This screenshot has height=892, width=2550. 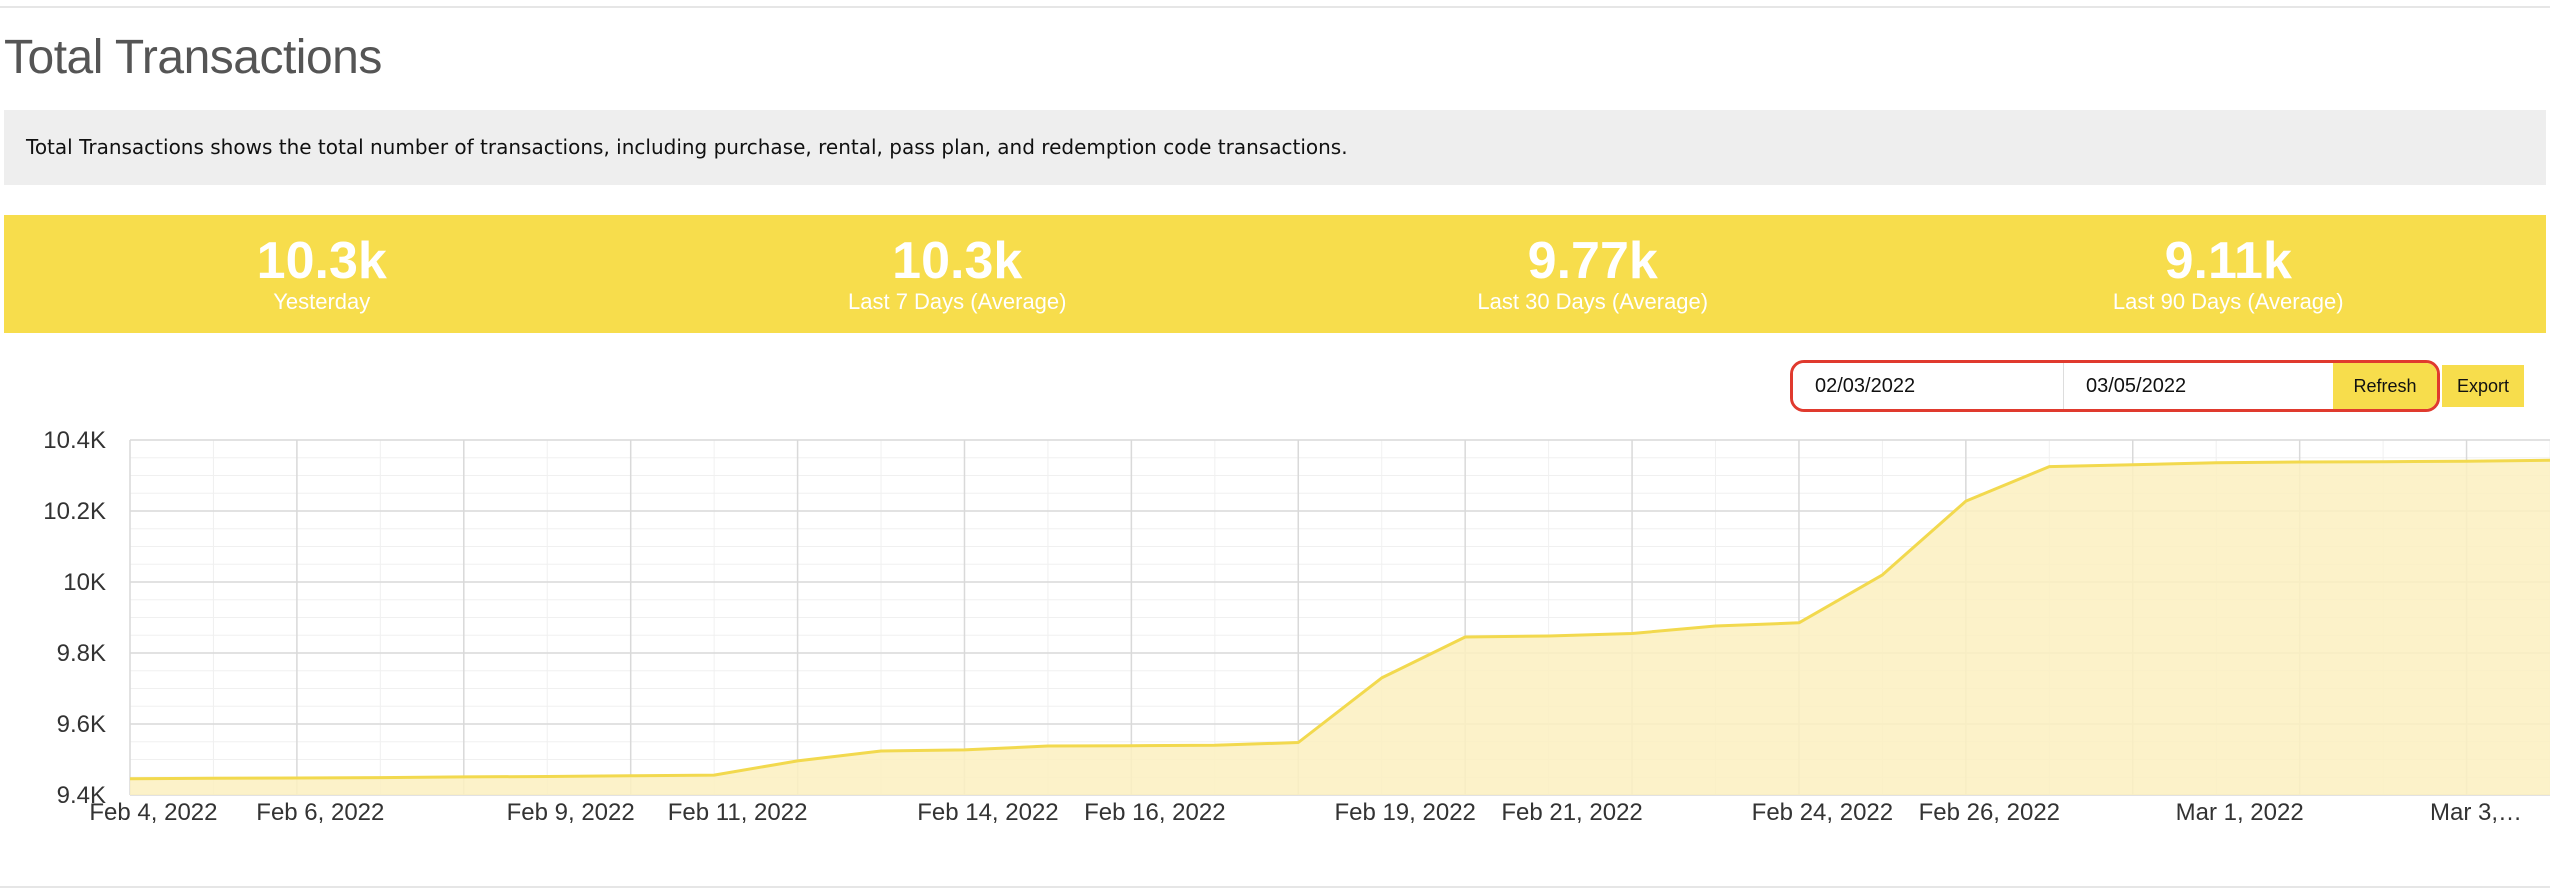 I want to click on stat-label: Yesterday, so click(x=322, y=301).